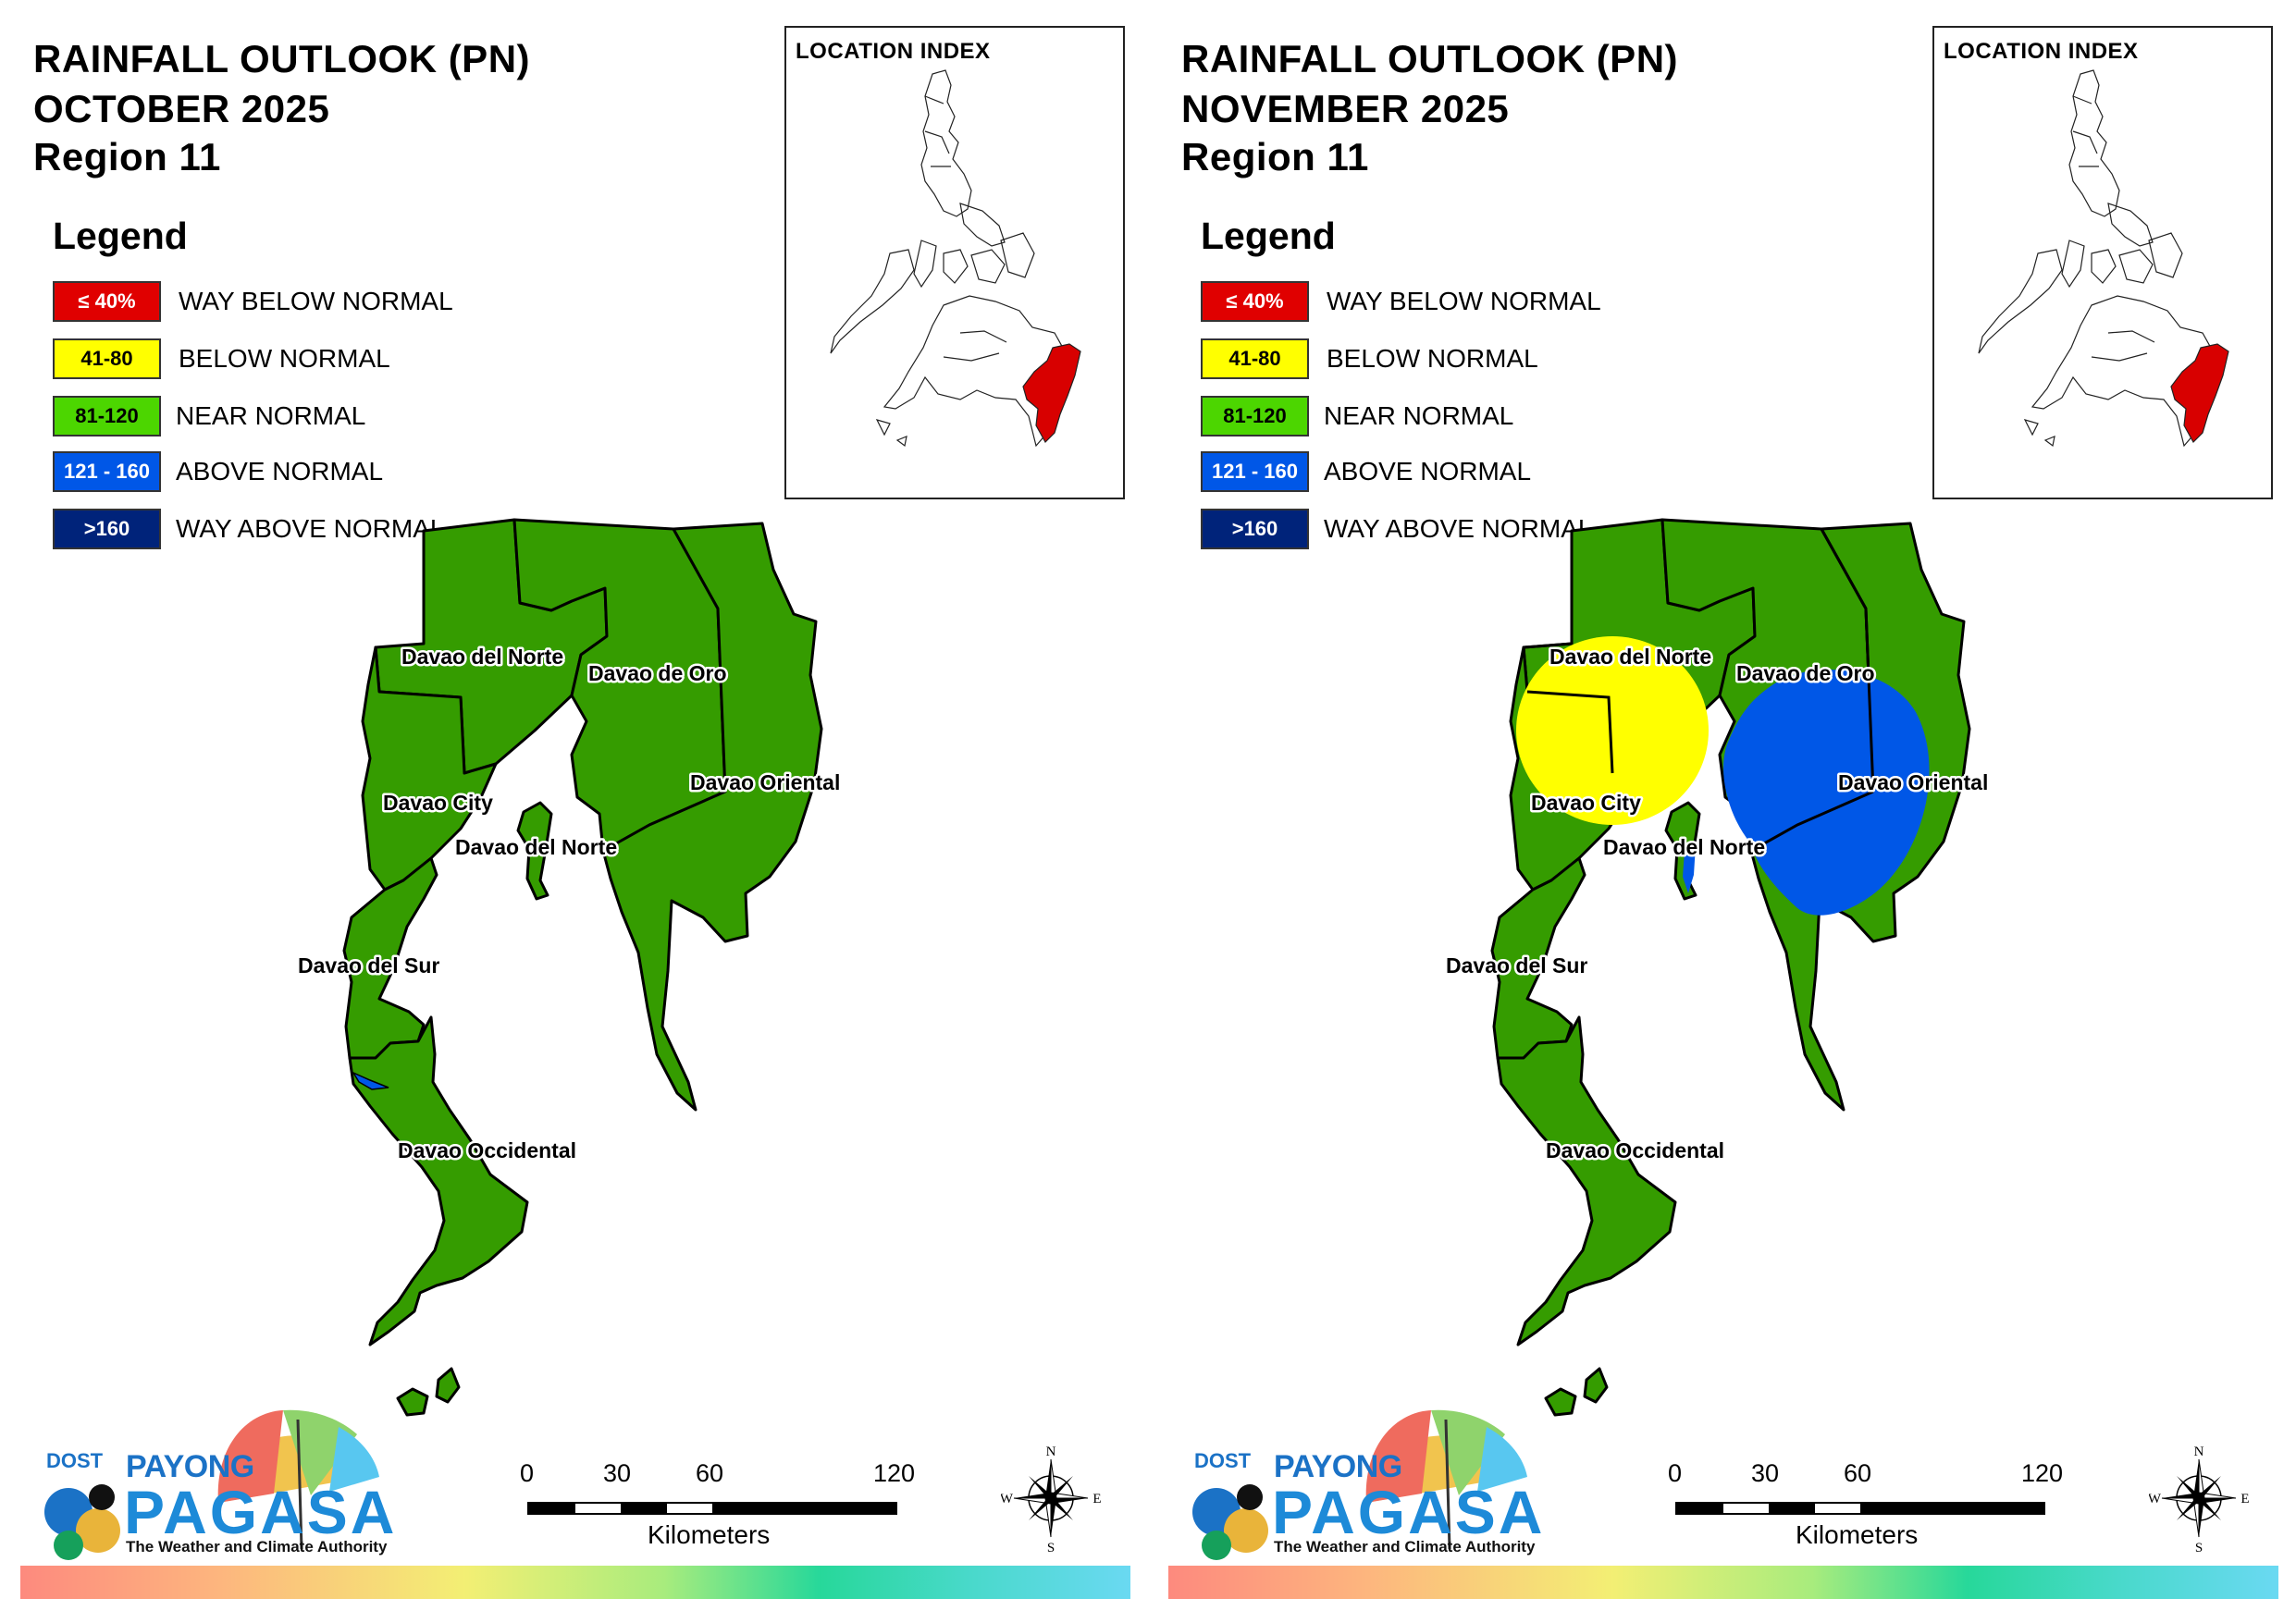 The width and height of the screenshot is (2296, 1623). Describe the element at coordinates (190, 1466) in the screenshot. I see `logo-payong: PAYONG` at that location.